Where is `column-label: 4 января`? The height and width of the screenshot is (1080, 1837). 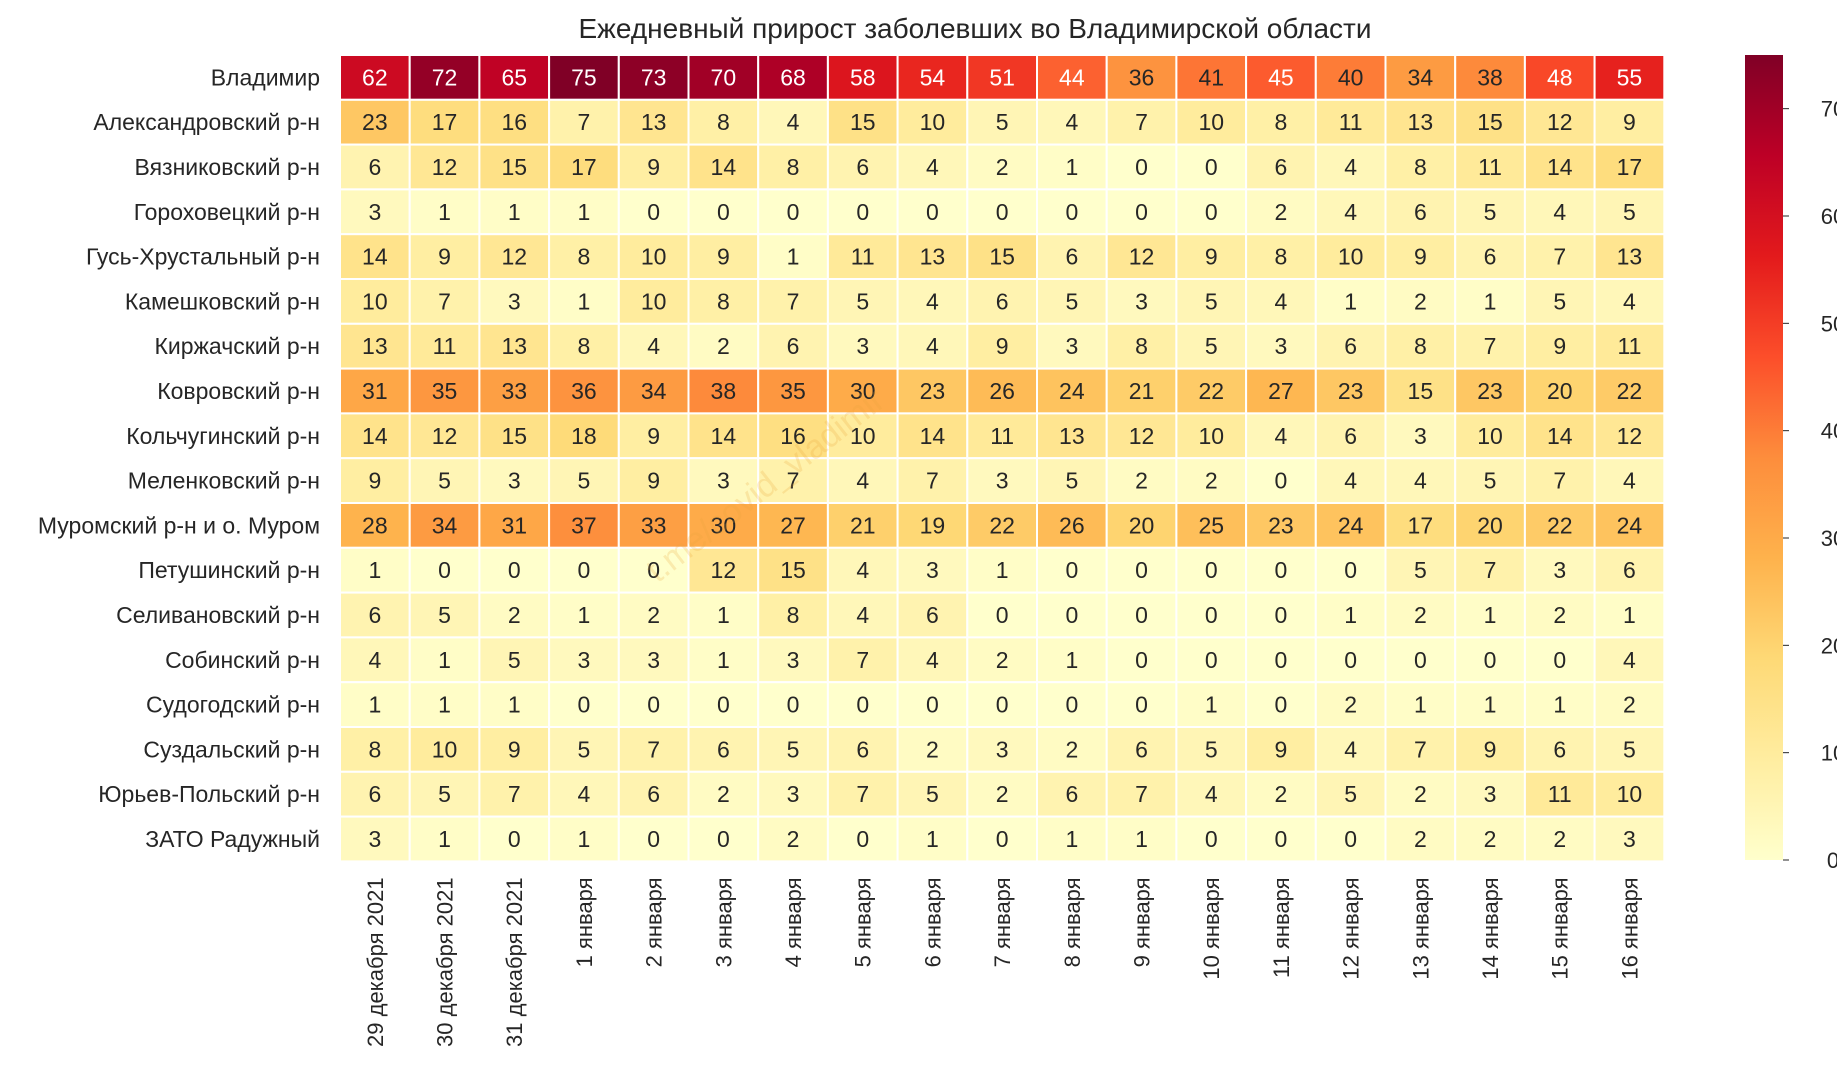 column-label: 4 января is located at coordinates (793, 922).